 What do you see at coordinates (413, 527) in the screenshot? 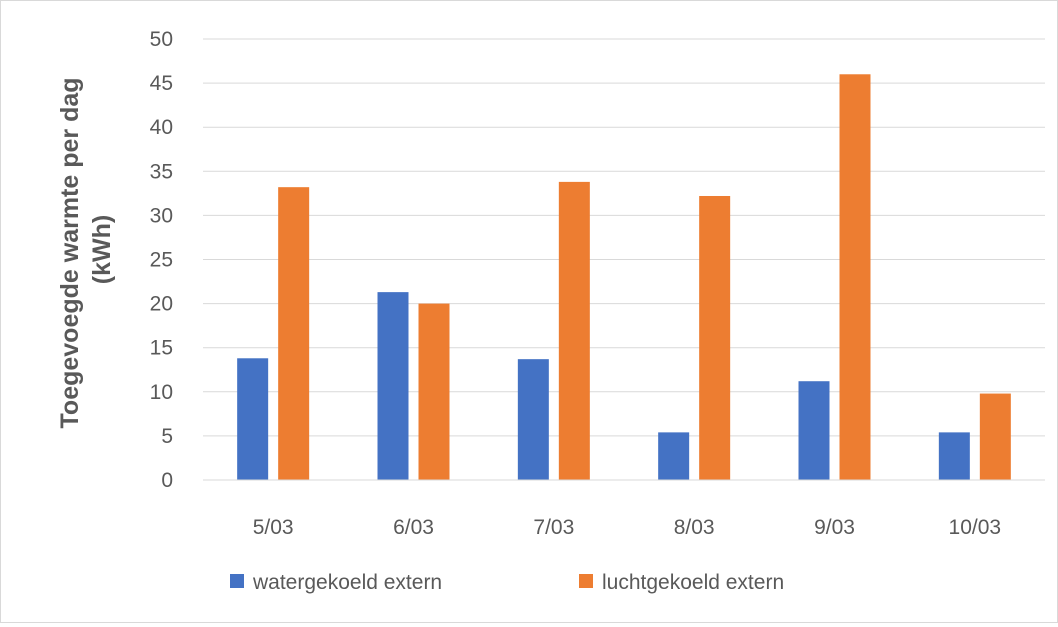
I see `x-tick-label: 6/03` at bounding box center [413, 527].